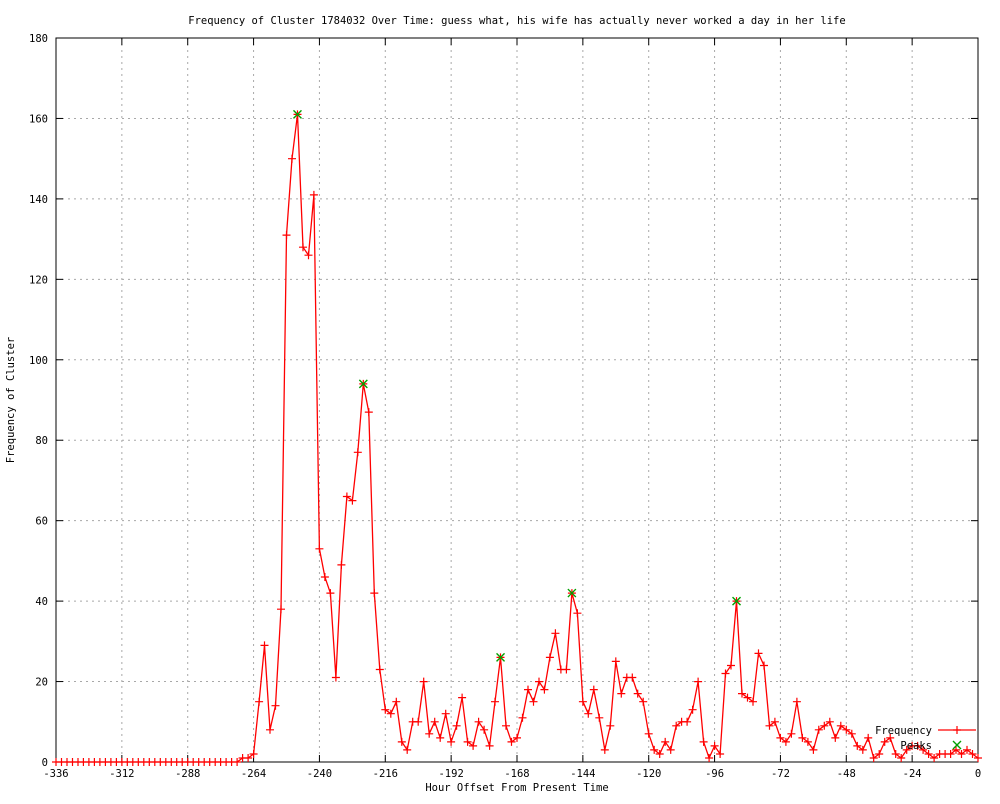 Image resolution: width=1000 pixels, height=804 pixels. What do you see at coordinates (55, 774) in the screenshot?
I see `x-tick-label: -336` at bounding box center [55, 774].